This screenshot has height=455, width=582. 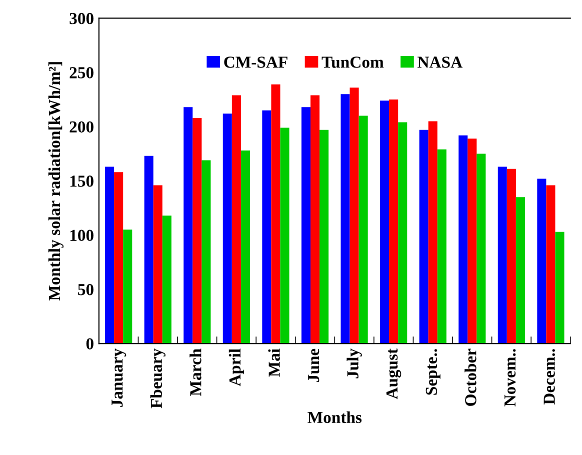 What do you see at coordinates (82, 181) in the screenshot?
I see `y-tick-label: 150` at bounding box center [82, 181].